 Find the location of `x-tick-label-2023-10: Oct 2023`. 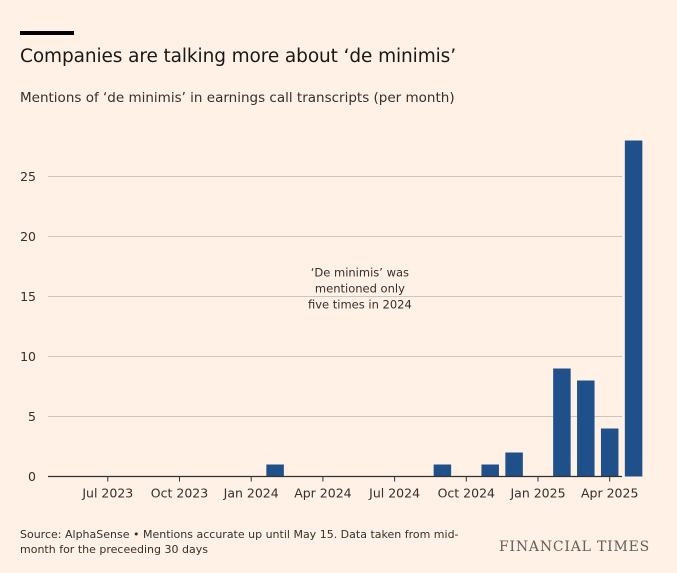

x-tick-label-2023-10: Oct 2023 is located at coordinates (179, 493).